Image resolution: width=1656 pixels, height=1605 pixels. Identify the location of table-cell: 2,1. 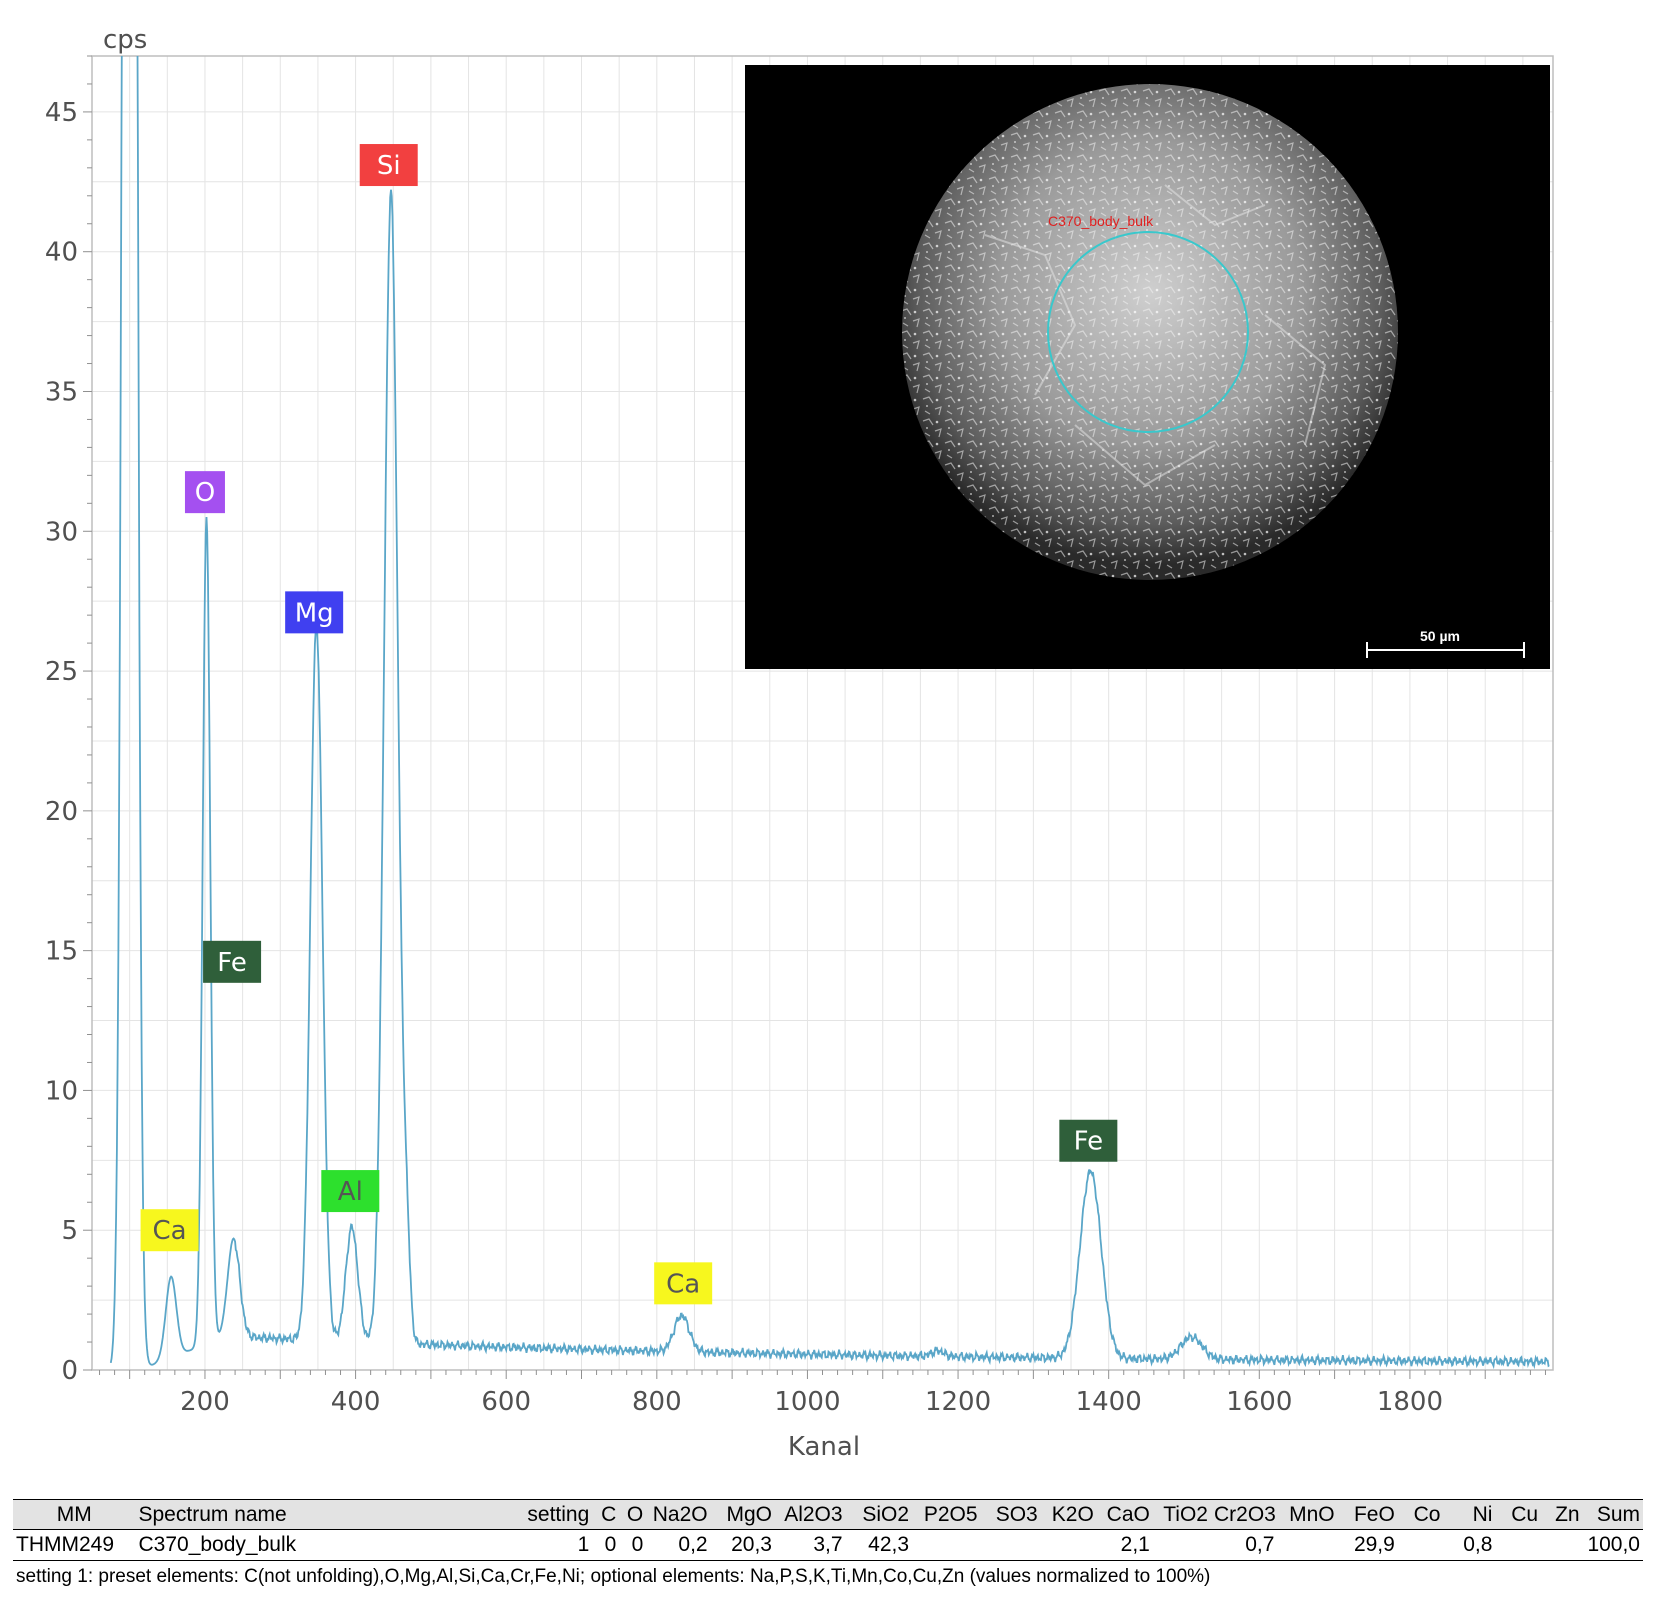
(1124, 1545).